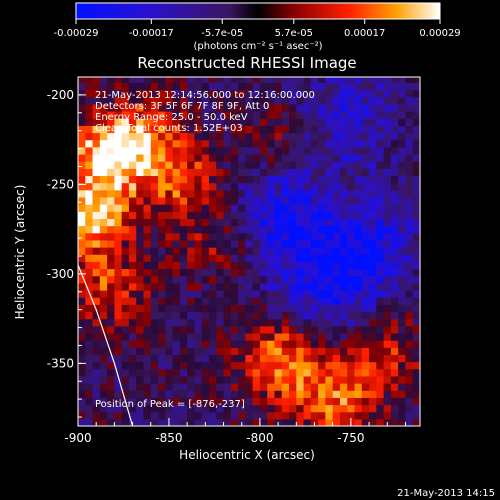 The height and width of the screenshot is (500, 500). I want to click on y-tick-label: -200, so click(60, 95).